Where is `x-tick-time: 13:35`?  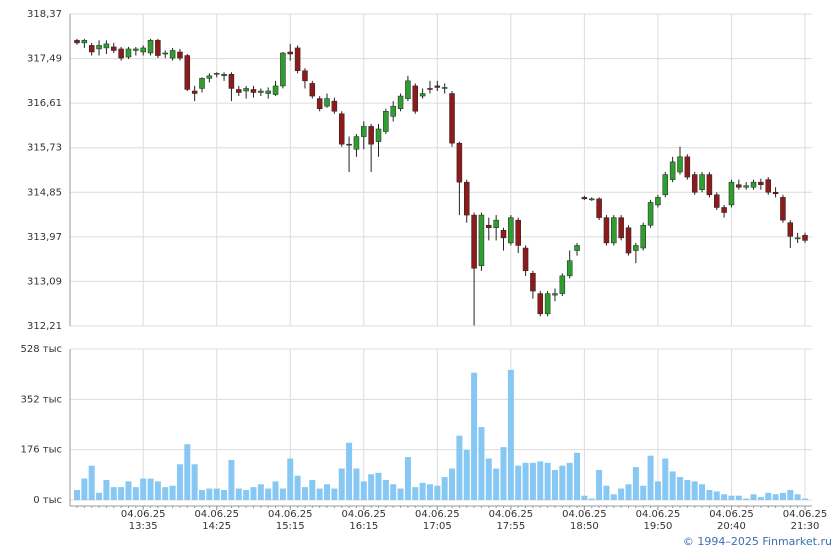 x-tick-time: 13:35 is located at coordinates (143, 526).